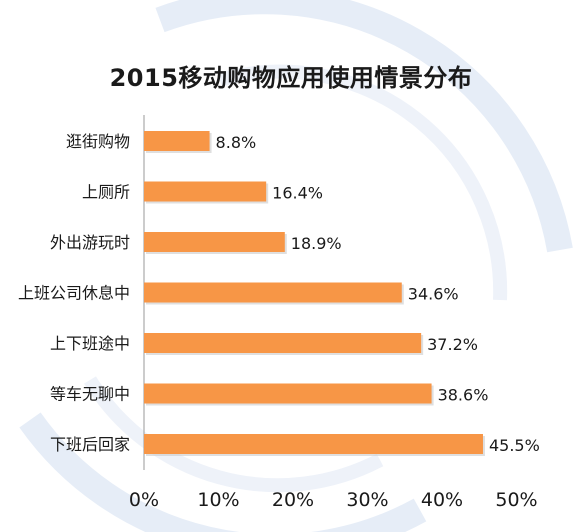 Image resolution: width=582 pixels, height=532 pixels. Describe the element at coordinates (433, 294) in the screenshot. I see `data-label: 34.6%` at that location.